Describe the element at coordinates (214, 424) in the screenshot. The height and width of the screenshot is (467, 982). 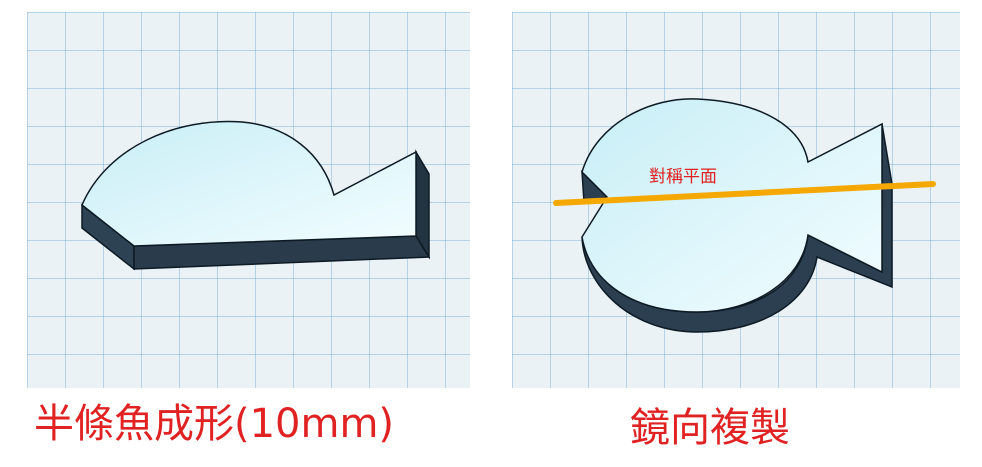
I see `left-caption: 半條魚成形(10mm)` at that location.